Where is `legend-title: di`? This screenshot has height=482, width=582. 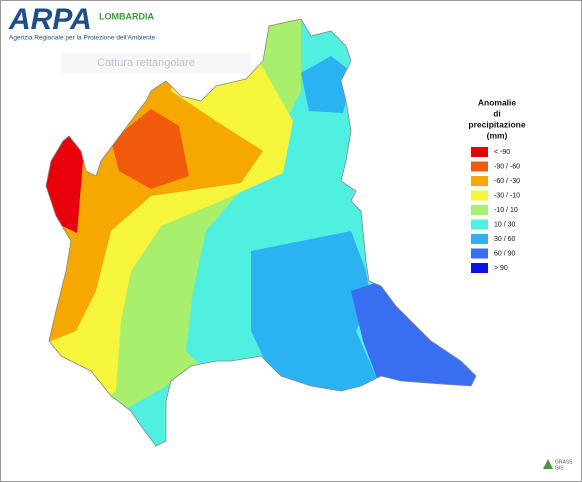
legend-title: di is located at coordinates (497, 113).